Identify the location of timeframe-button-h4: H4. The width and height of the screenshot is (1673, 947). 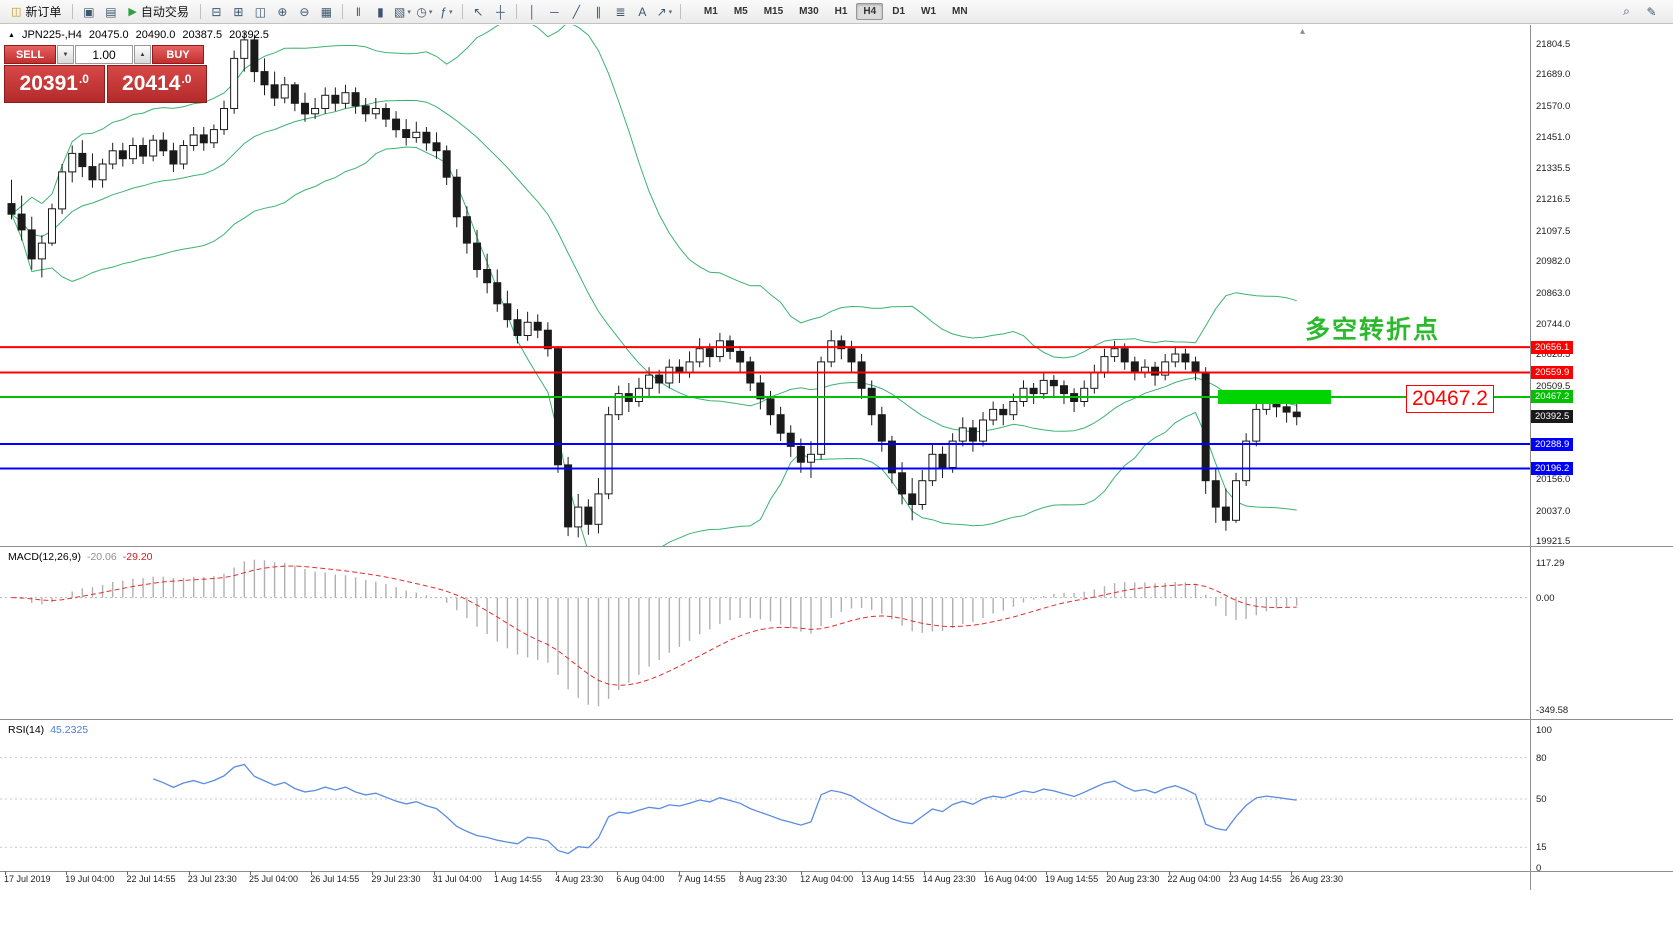
(870, 11).